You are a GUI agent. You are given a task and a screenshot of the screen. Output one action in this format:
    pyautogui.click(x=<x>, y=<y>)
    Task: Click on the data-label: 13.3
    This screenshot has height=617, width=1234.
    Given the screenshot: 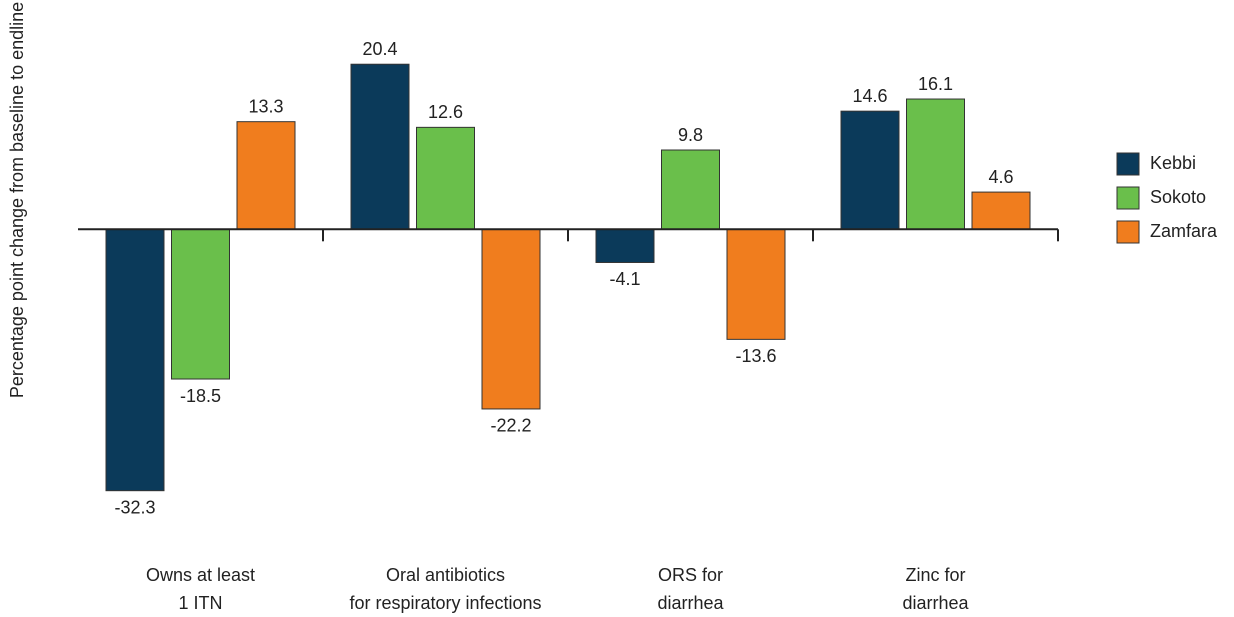 What is the action you would take?
    pyautogui.click(x=265, y=106)
    